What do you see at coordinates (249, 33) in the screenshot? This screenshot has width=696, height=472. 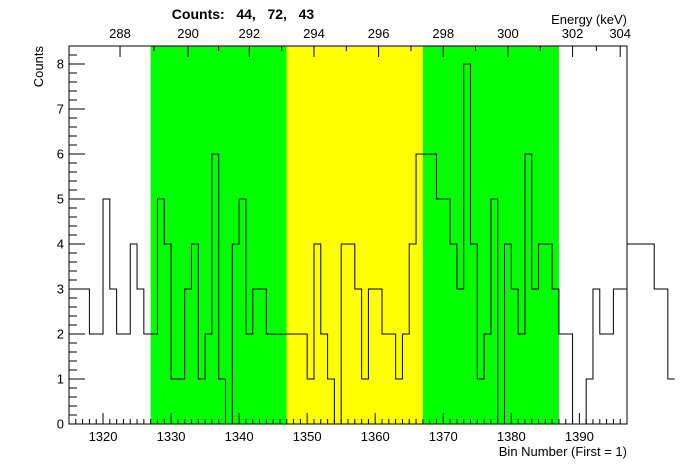 I see `top-tick-label: 292` at bounding box center [249, 33].